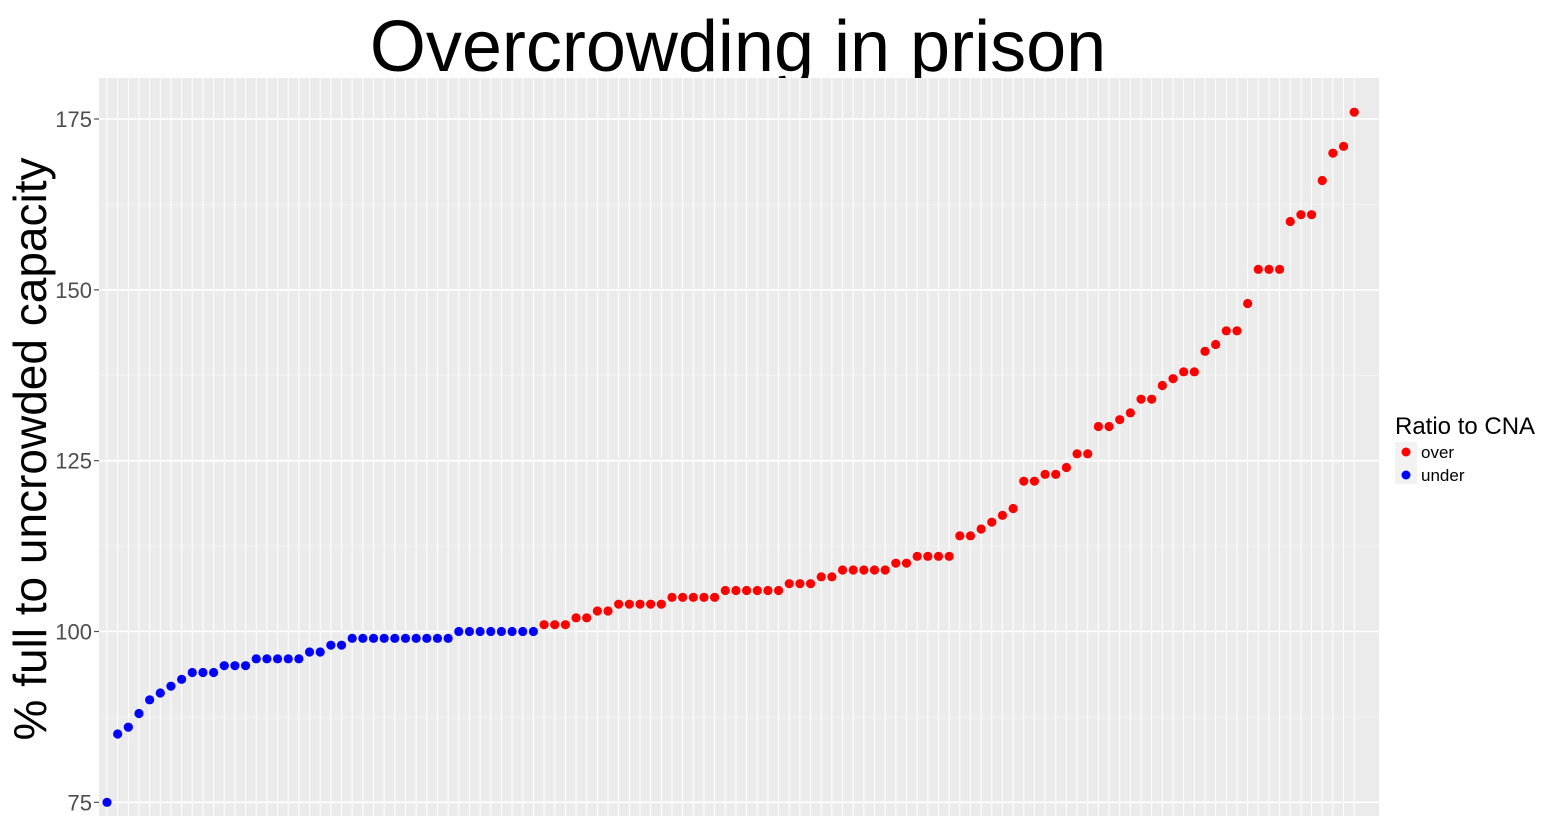 The image size is (1565, 816). Describe the element at coordinates (73, 632) in the screenshot. I see `y-tick-label: 100` at that location.